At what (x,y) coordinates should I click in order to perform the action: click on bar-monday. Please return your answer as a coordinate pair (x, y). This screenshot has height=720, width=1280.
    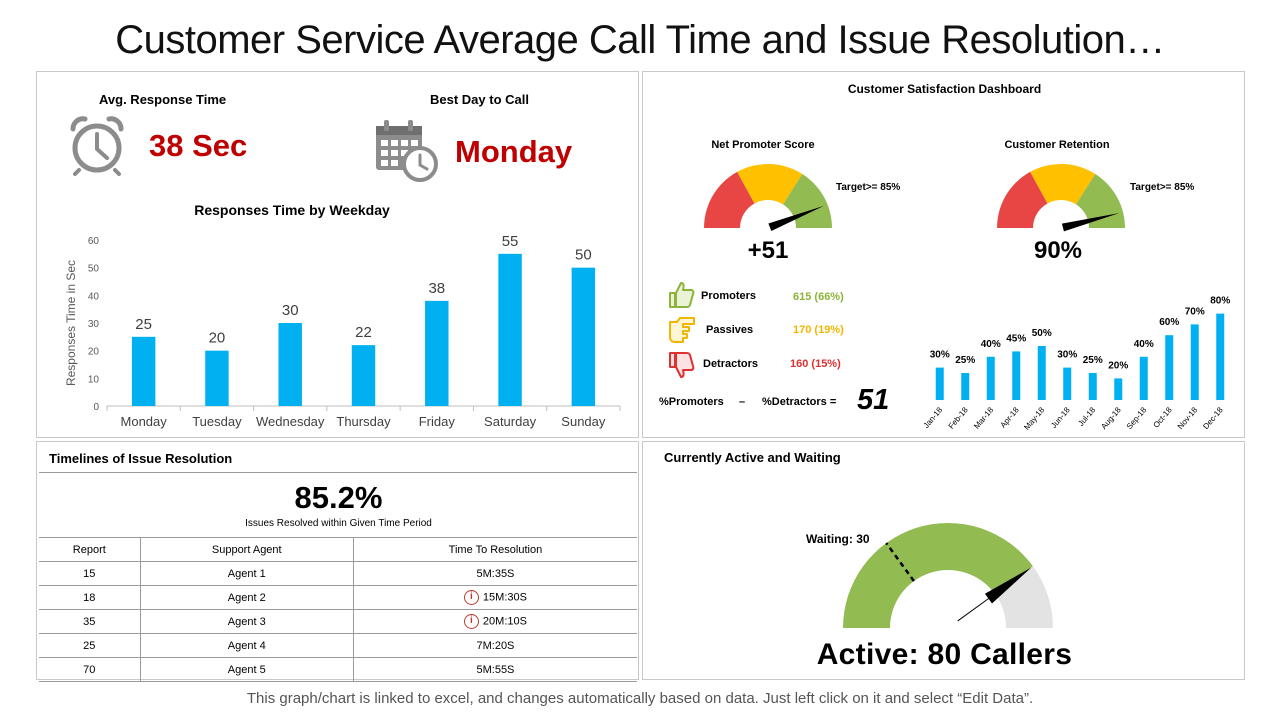
    Looking at the image, I should click on (143, 371).